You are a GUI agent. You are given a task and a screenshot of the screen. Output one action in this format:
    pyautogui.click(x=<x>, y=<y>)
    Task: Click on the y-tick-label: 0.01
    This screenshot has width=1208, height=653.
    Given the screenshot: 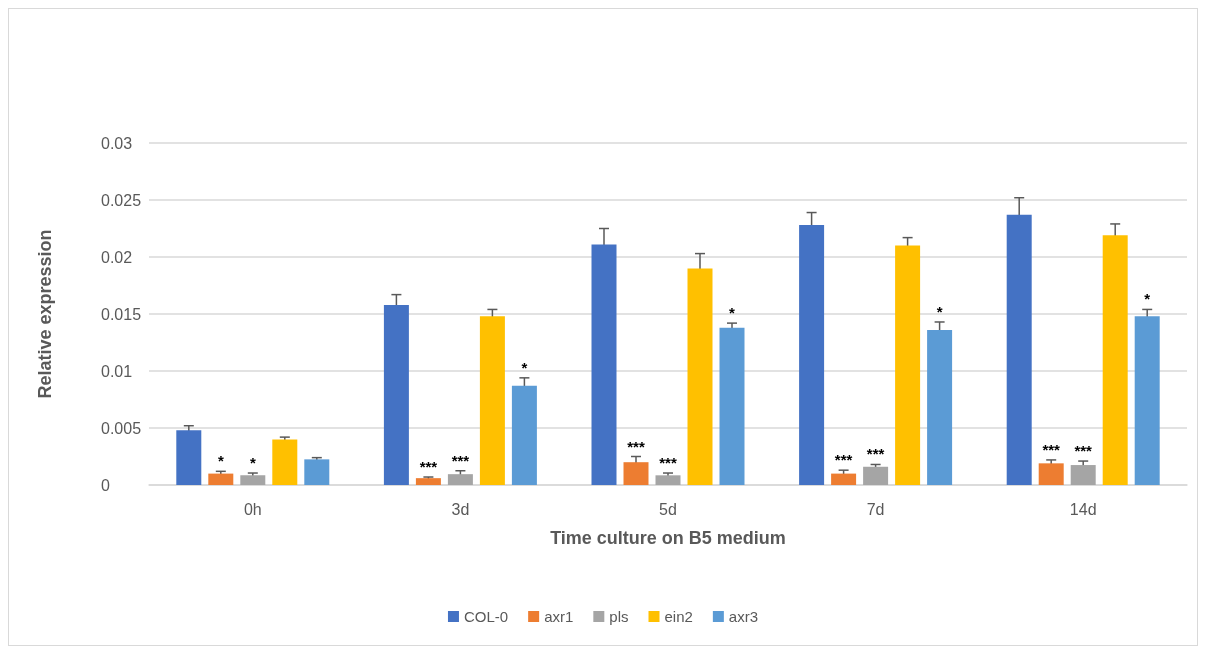 What is the action you would take?
    pyautogui.click(x=117, y=371)
    